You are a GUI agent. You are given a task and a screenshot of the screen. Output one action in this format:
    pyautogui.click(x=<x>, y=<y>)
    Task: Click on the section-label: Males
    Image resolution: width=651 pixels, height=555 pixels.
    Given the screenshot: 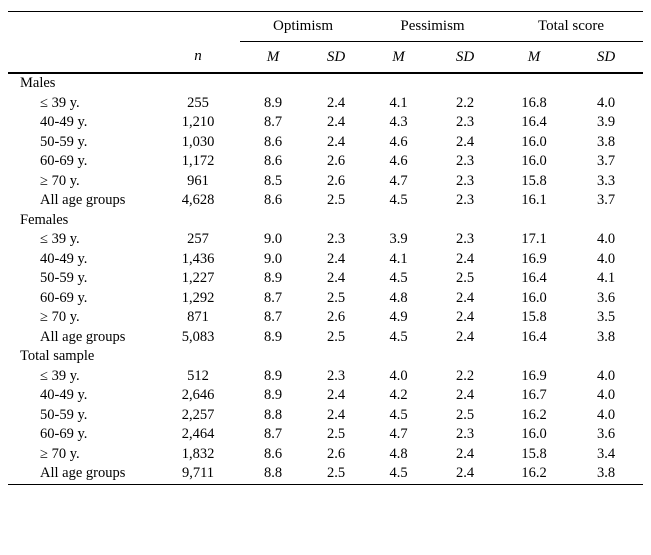 What is the action you would take?
    pyautogui.click(x=38, y=83)
    